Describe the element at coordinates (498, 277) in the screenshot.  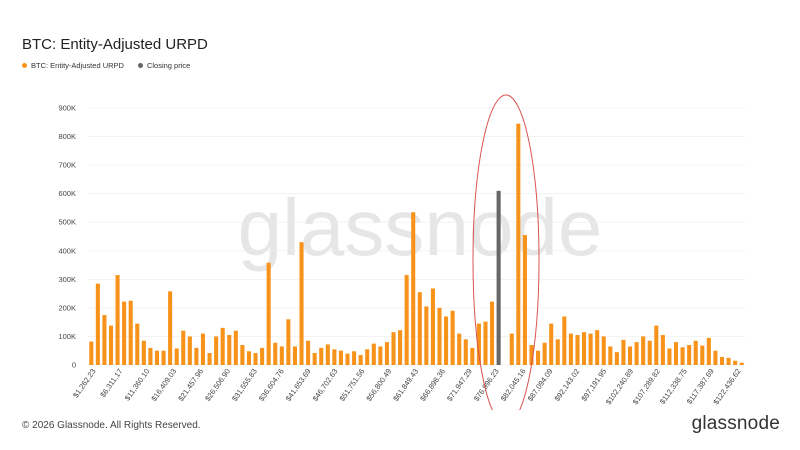
I see `closing-price-bar` at that location.